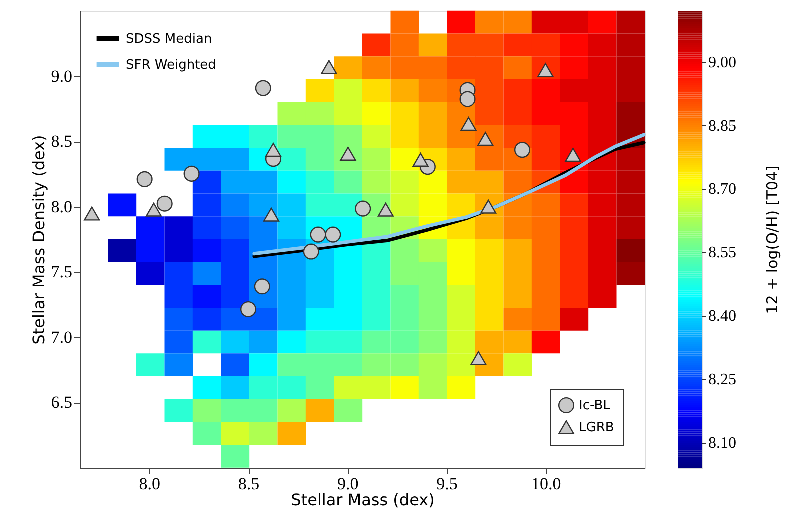  I want to click on color-bar-label: 8.70, so click(722, 189).